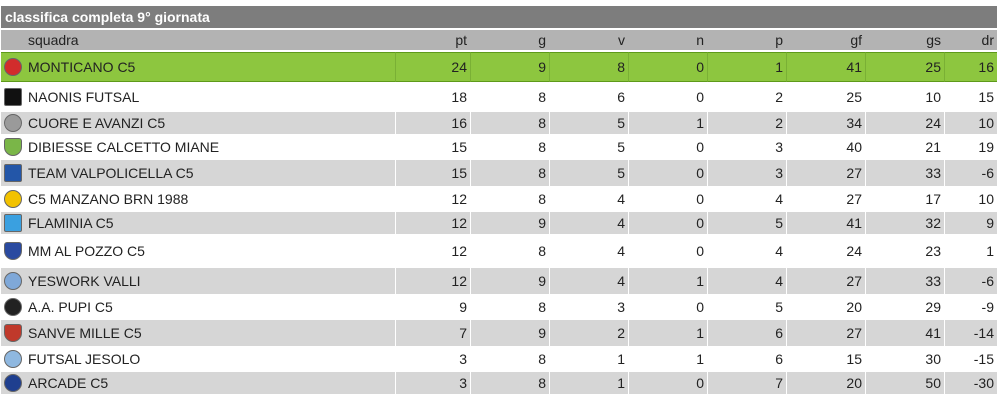  What do you see at coordinates (970, 123) in the screenshot?
I see `cell-dr: 10` at bounding box center [970, 123].